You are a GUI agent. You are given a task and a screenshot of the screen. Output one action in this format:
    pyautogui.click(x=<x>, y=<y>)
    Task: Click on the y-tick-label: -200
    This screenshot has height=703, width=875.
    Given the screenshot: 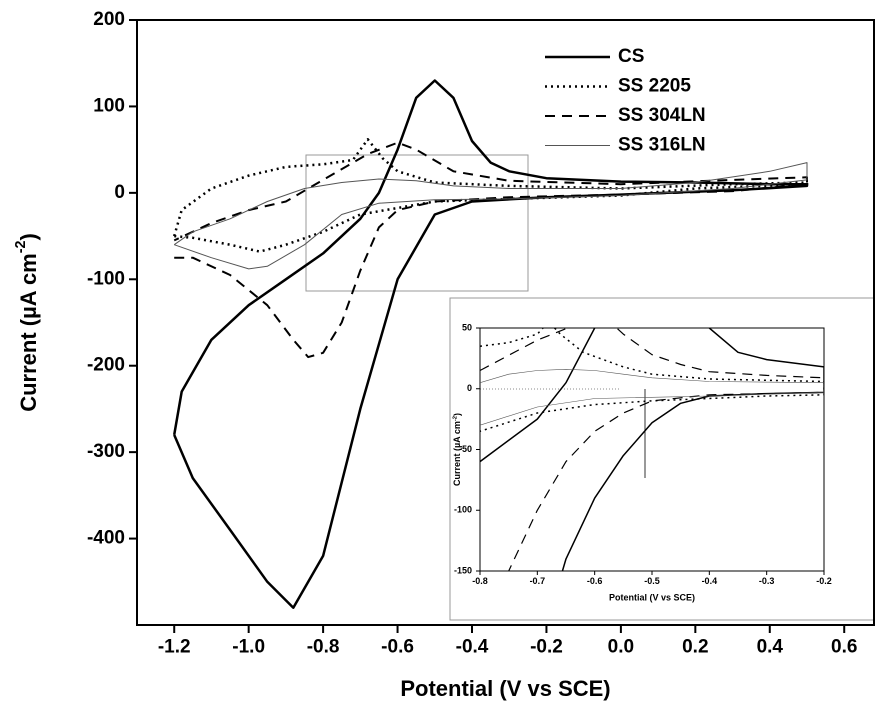 What is the action you would take?
    pyautogui.click(x=106, y=365)
    